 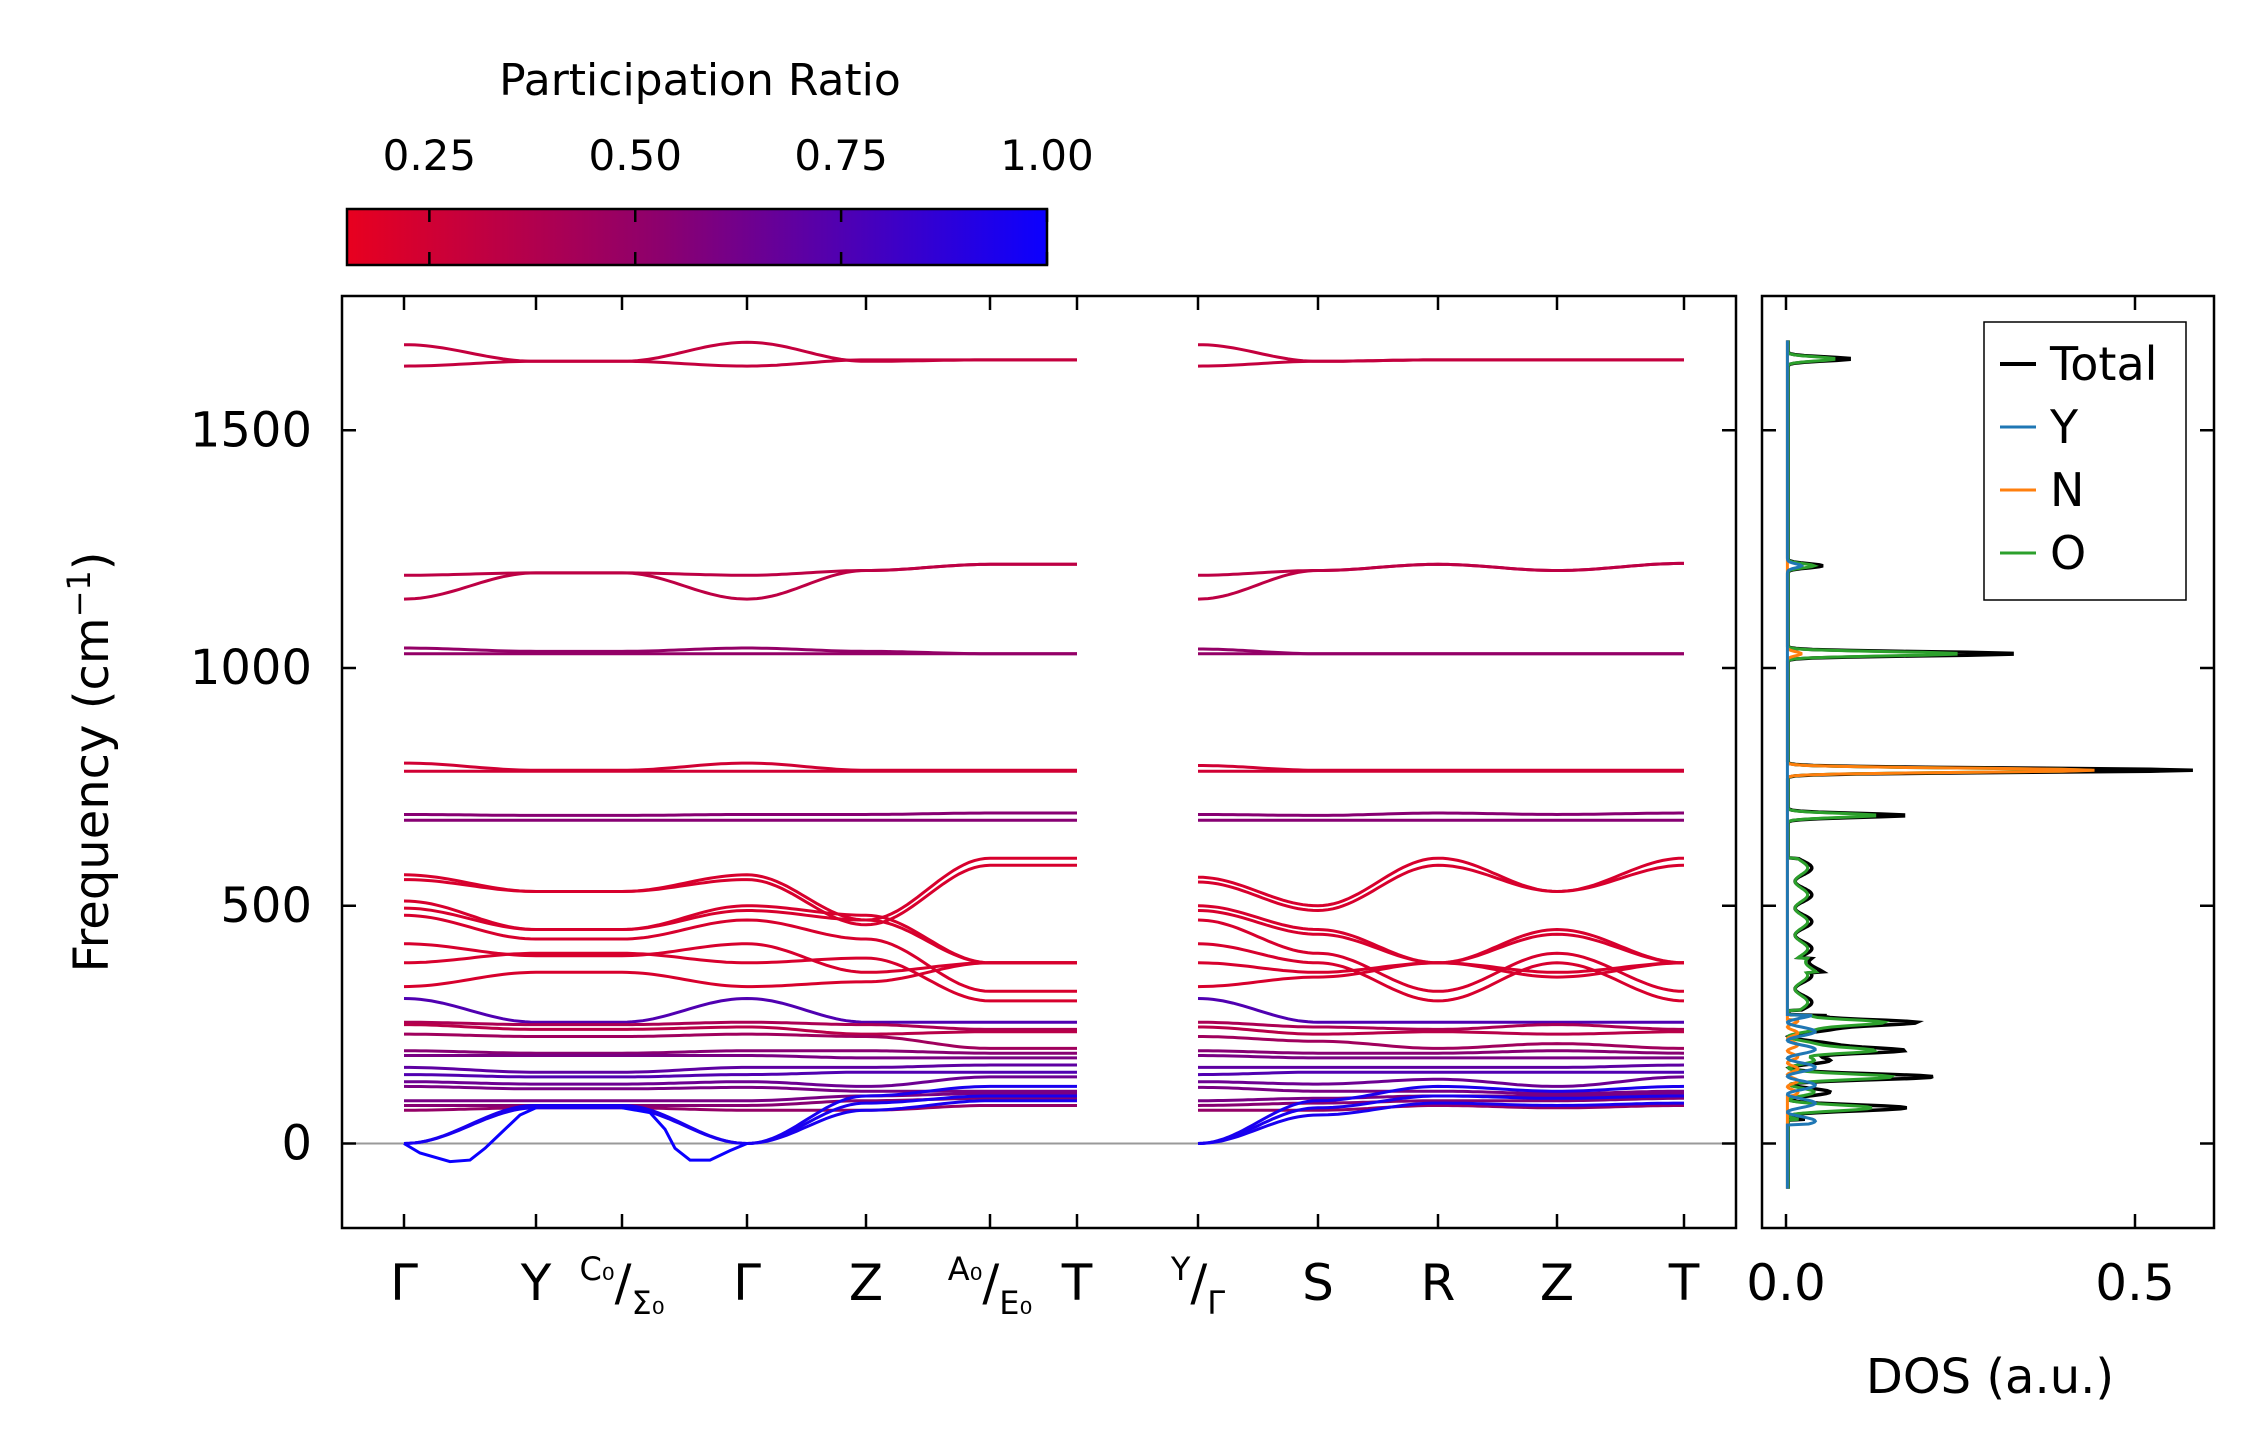 I want to click on dos-legend: Total YNO, so click(x=2085, y=461).